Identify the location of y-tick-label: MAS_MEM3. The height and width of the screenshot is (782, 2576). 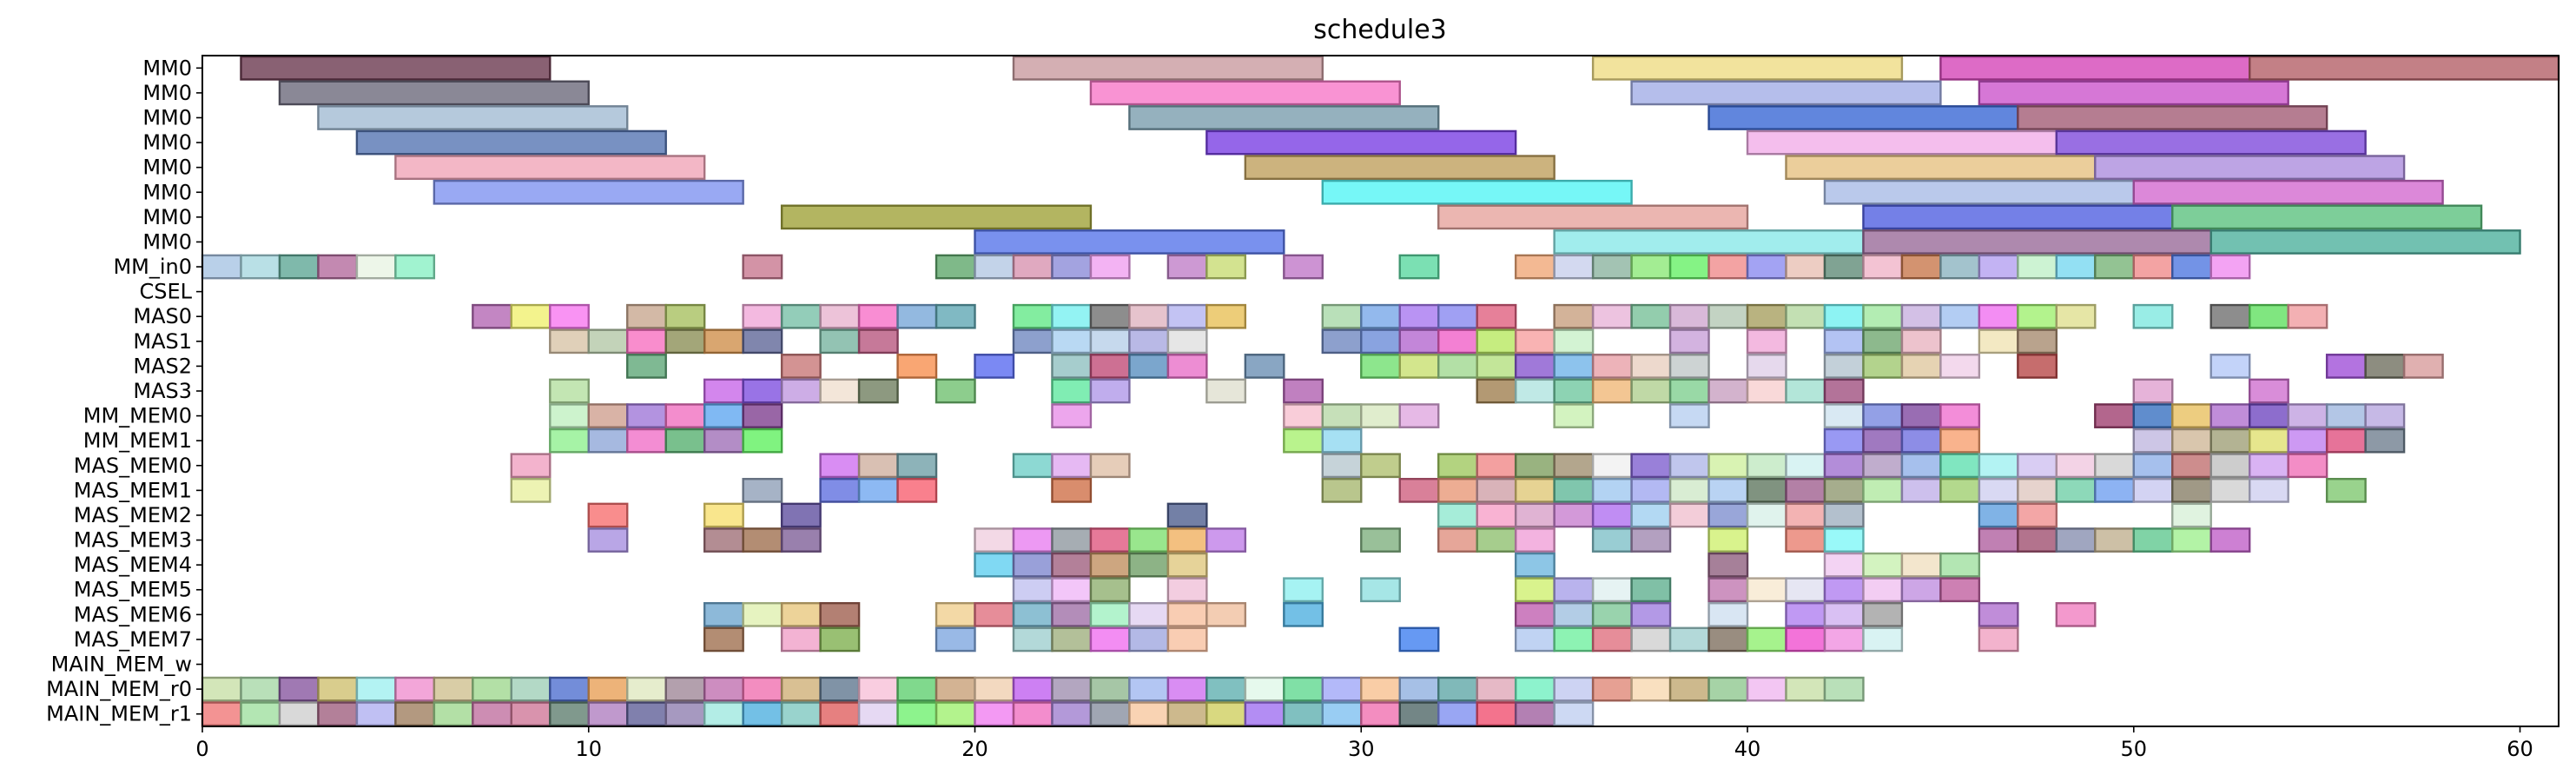
(133, 541).